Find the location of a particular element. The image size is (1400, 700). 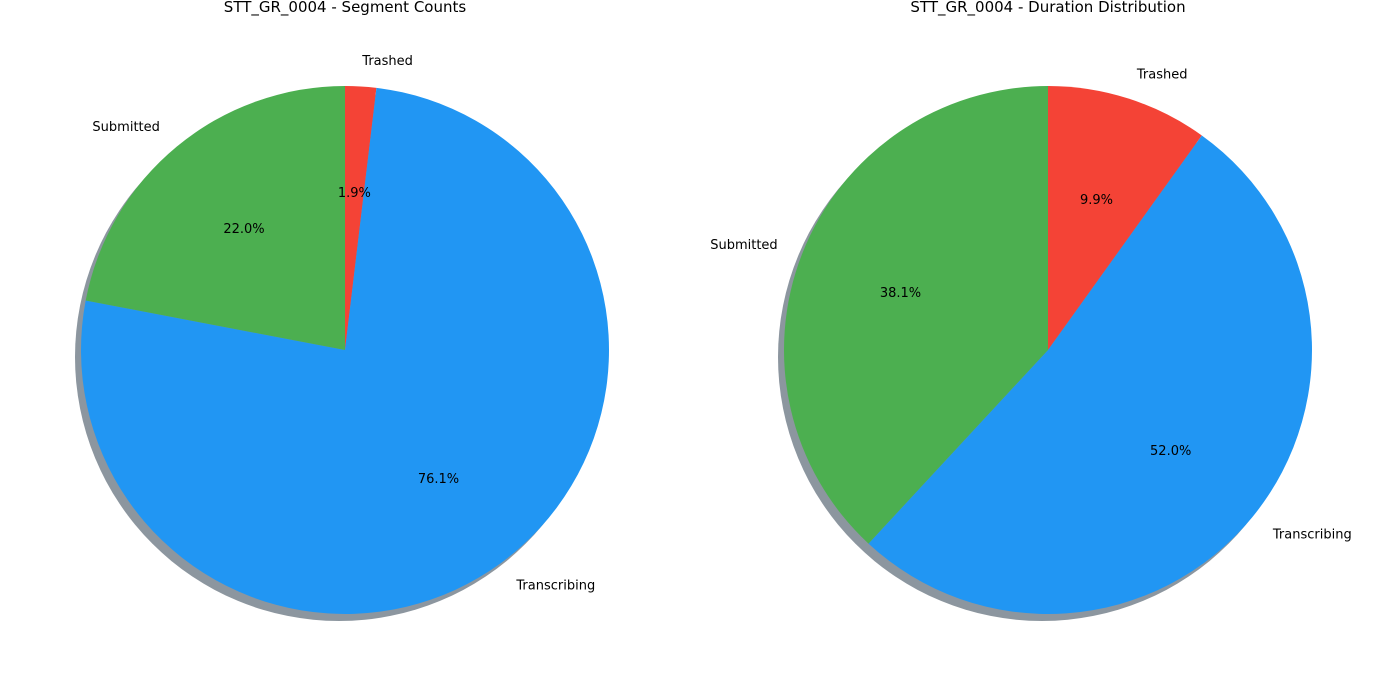

duration-distribution-pct-transcribing: 52.0% is located at coordinates (1170, 451).